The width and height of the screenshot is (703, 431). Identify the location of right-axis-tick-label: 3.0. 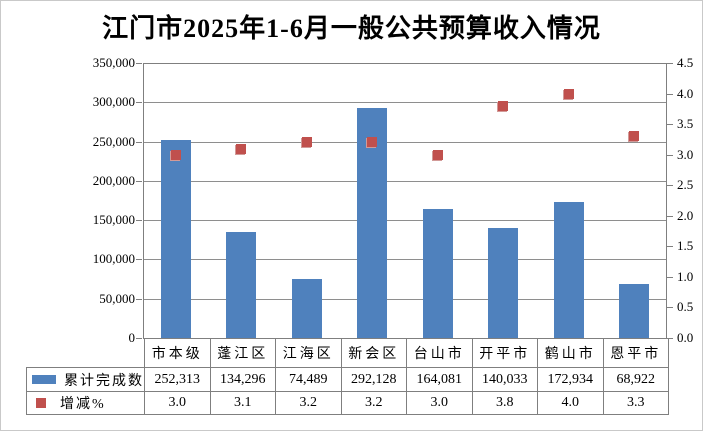
(685, 154).